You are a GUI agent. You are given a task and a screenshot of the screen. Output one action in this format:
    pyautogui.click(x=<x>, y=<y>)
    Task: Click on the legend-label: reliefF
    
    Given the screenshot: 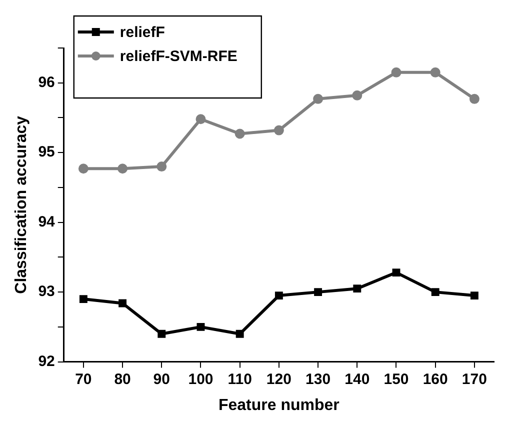 What is the action you would take?
    pyautogui.click(x=142, y=33)
    